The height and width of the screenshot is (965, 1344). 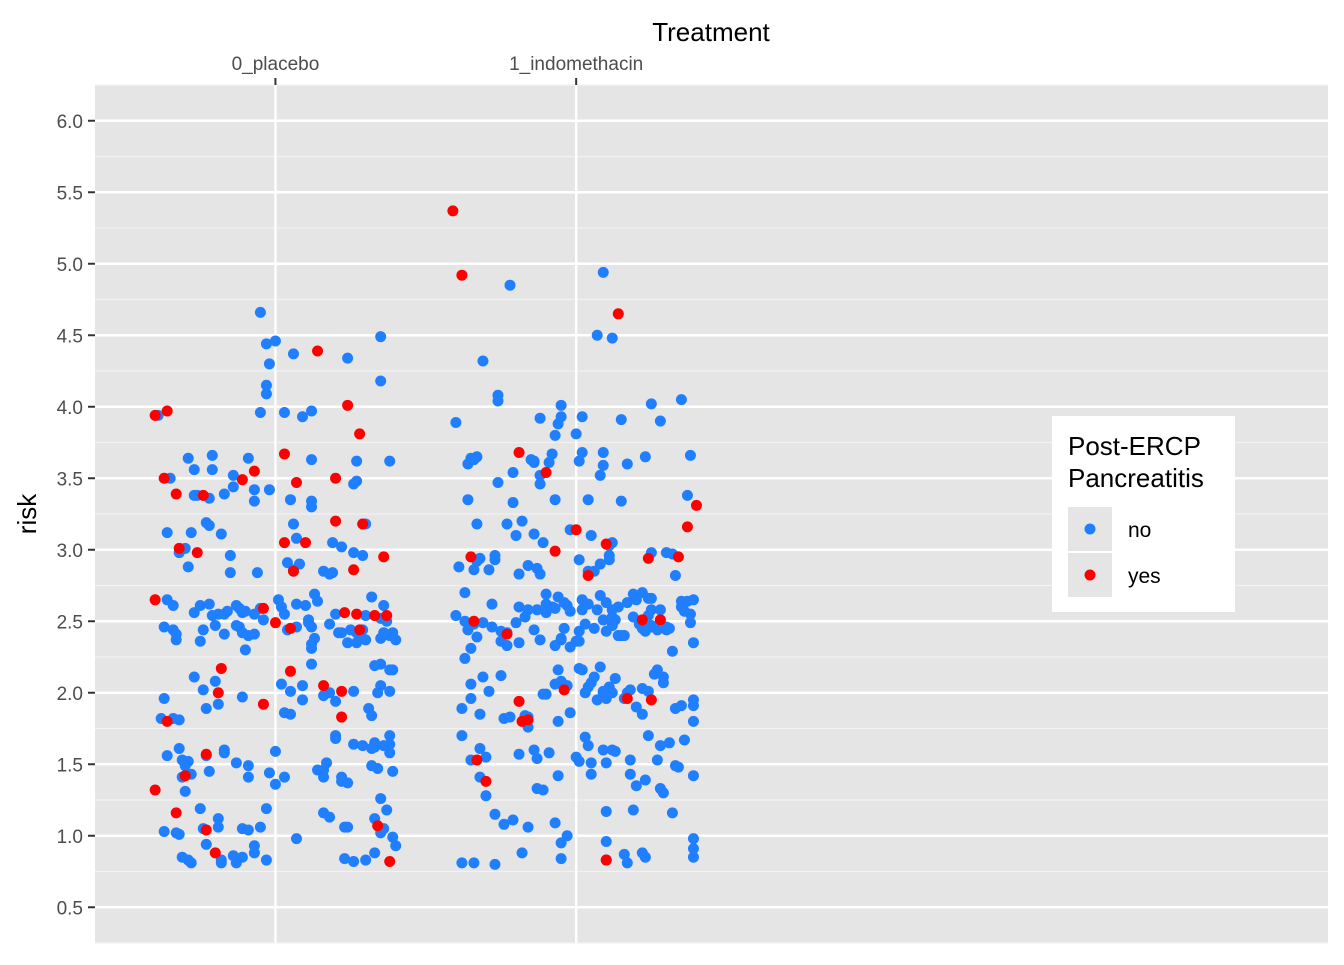 I want to click on y-tick-label: 5.5, so click(x=70, y=193).